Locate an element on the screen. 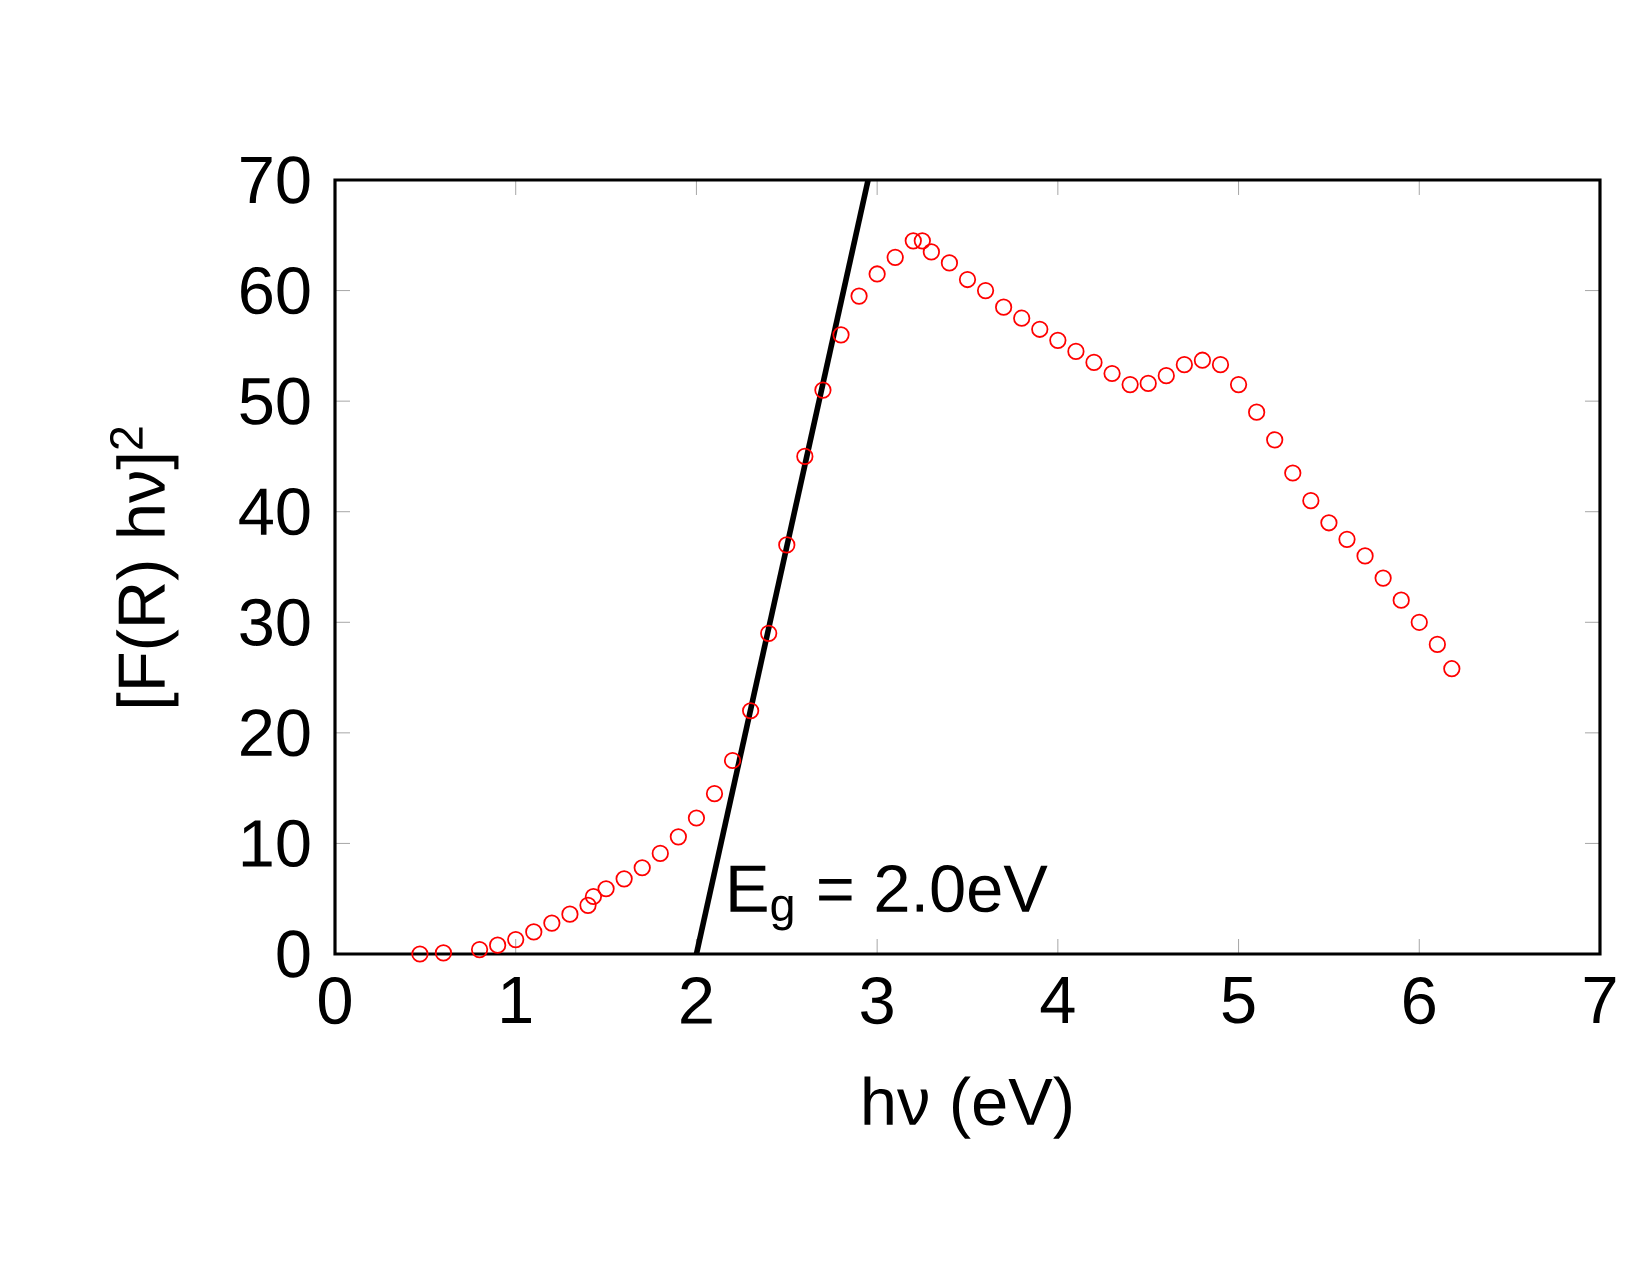  y-tick-label: 40 is located at coordinates (274, 512).